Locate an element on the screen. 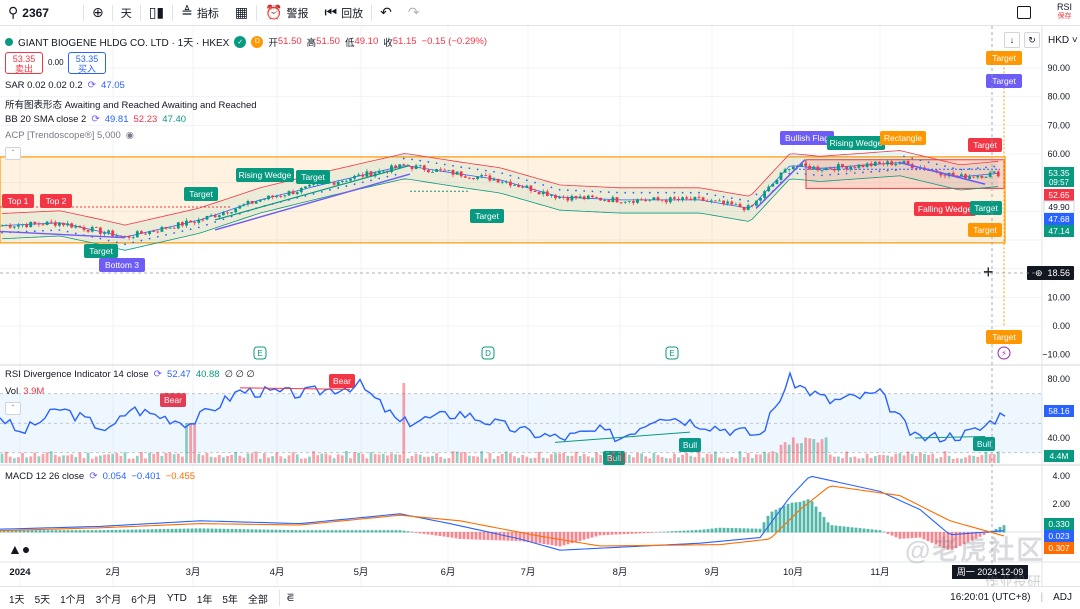  event-marker-bg is located at coordinates (260, 353).